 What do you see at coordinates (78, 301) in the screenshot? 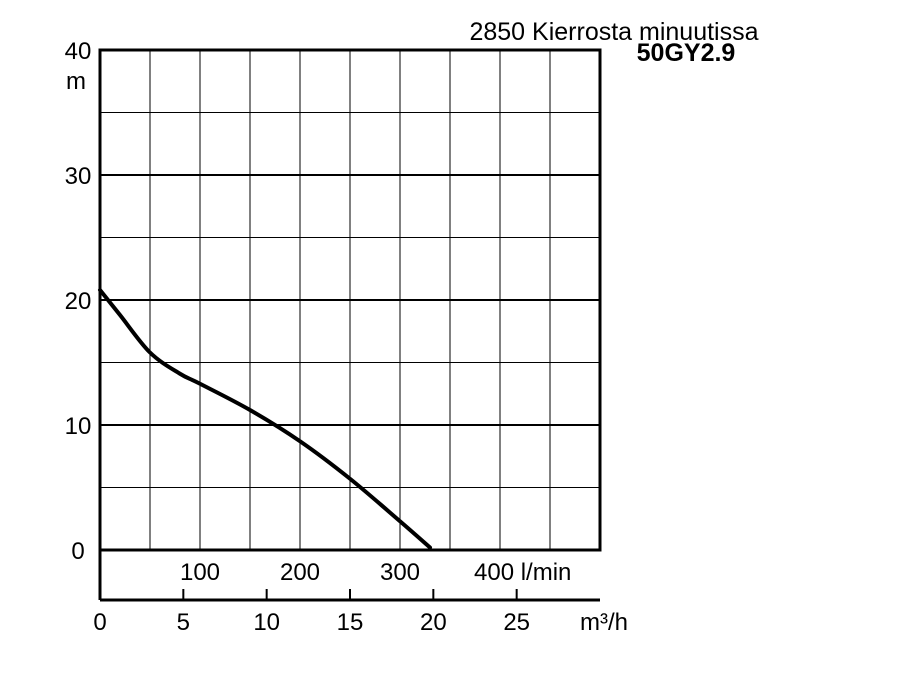
I see `y-tick-label: 20` at bounding box center [78, 301].